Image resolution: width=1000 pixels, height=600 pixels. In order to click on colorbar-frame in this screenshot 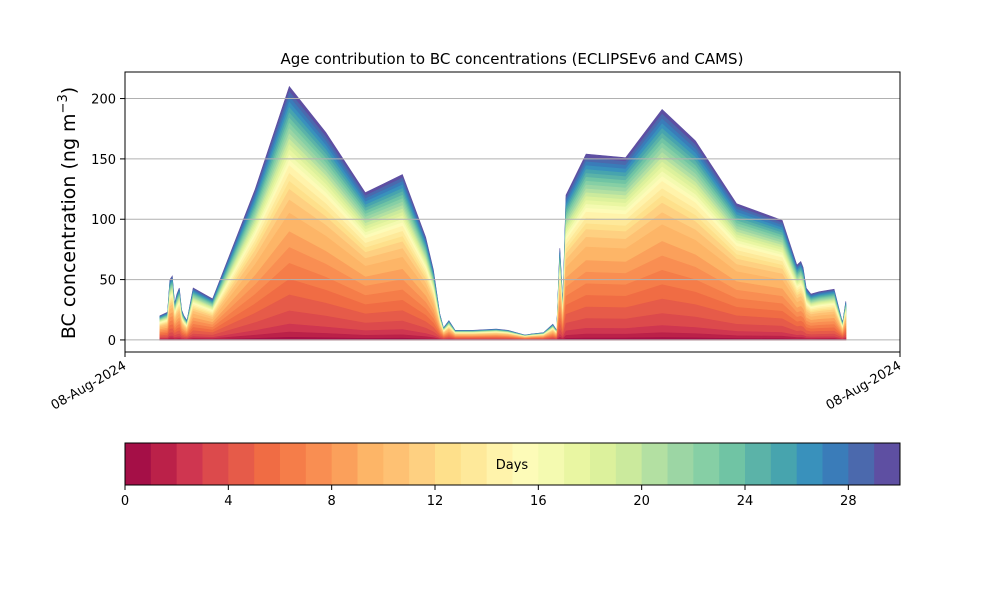, I will do `click(512, 464)`.